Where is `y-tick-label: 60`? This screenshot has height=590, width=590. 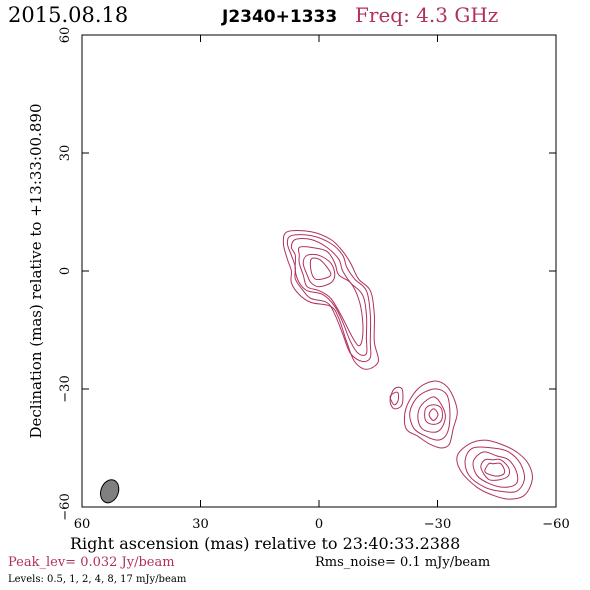
y-tick-label: 60 is located at coordinates (65, 35).